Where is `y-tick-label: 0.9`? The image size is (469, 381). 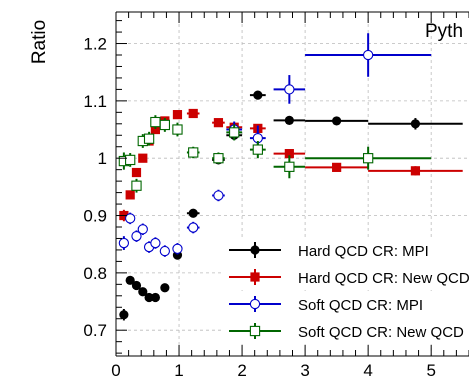 y-tick-label: 0.9 is located at coordinates (95, 216).